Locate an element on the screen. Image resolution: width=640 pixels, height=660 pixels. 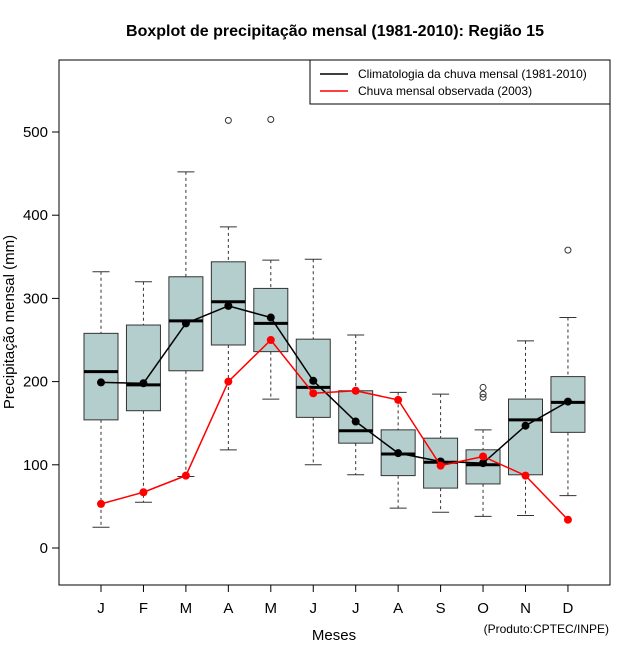
y-tick-label: 0 is located at coordinates (44, 548).